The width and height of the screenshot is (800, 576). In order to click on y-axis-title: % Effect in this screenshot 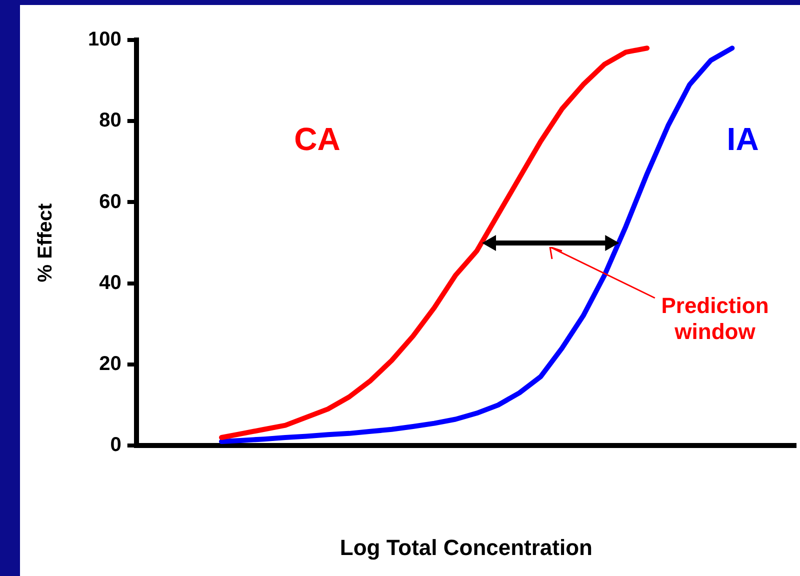, I will do `click(45, 242)`.